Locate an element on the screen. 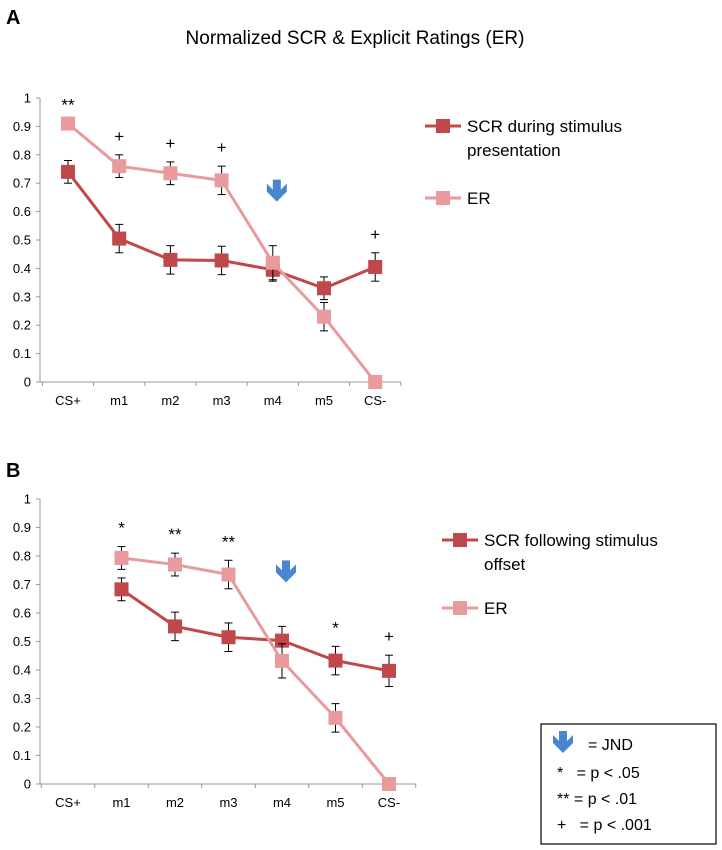 This screenshot has height=850, width=722. chart-title: Normalized SCR & Explicit Ratings (ER) is located at coordinates (355, 38).